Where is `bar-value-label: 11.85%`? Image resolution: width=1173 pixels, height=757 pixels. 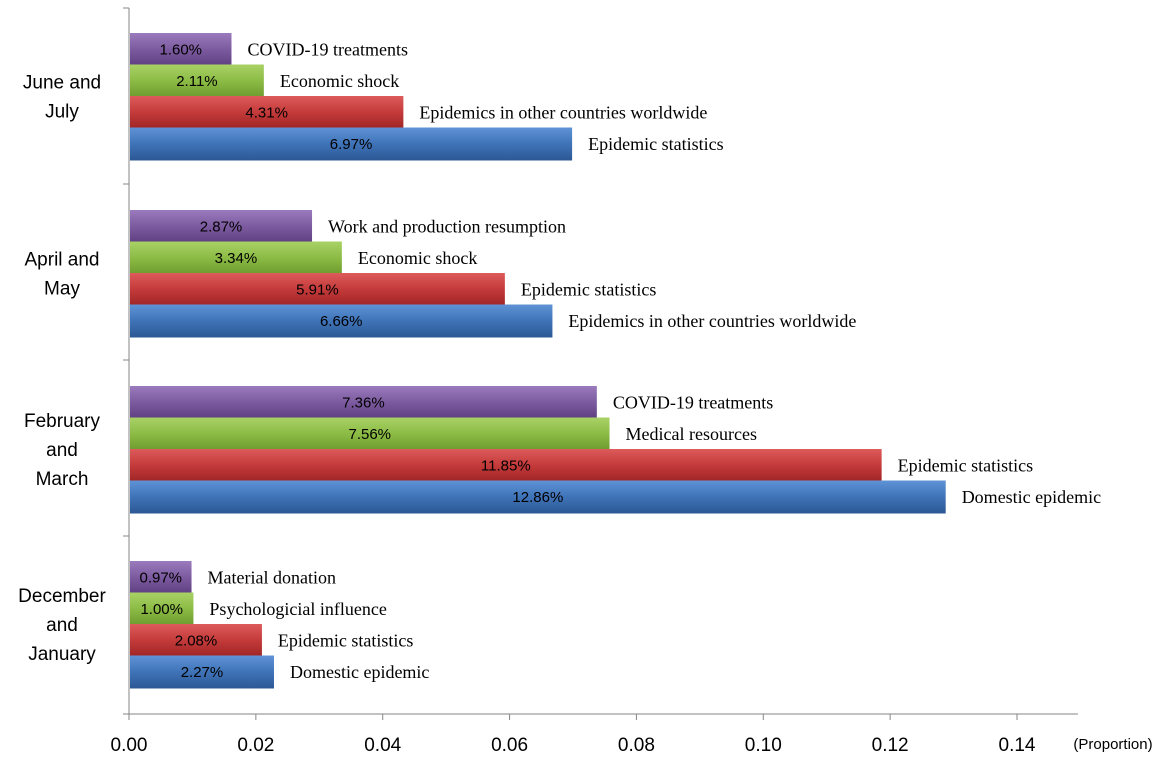
bar-value-label: 11.85% is located at coordinates (506, 466).